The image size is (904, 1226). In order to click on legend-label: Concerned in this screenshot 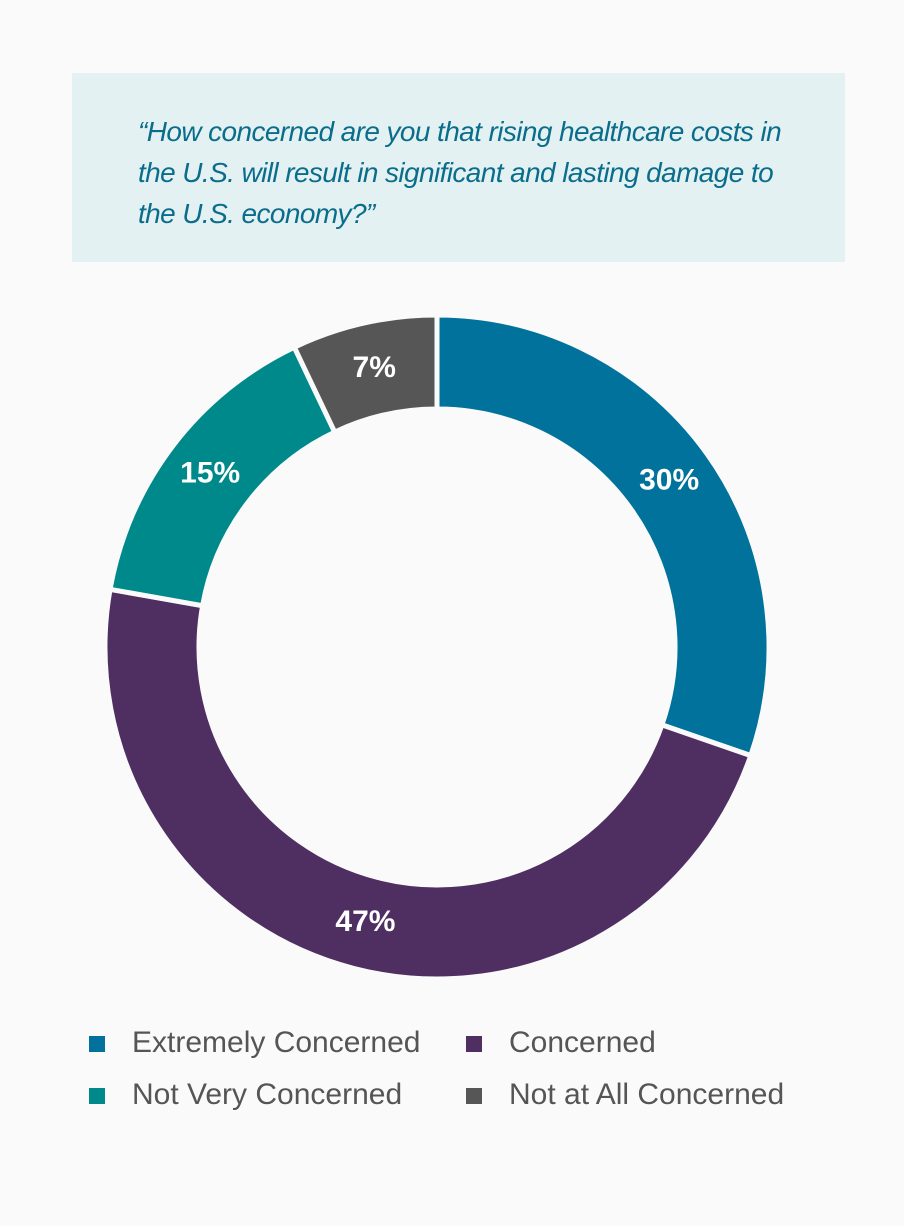, I will do `click(582, 1042)`.